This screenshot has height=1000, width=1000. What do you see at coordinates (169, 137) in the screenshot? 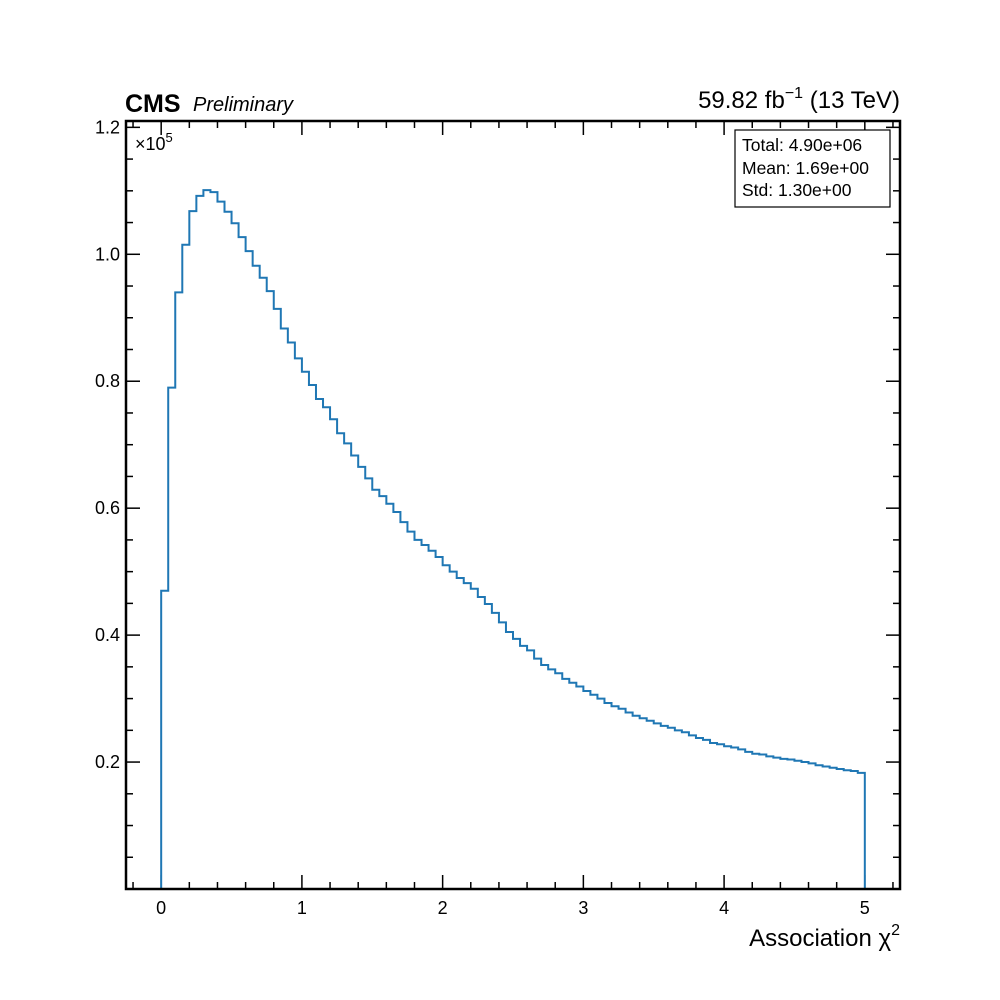
I see `multiplier-exponent: 5` at bounding box center [169, 137].